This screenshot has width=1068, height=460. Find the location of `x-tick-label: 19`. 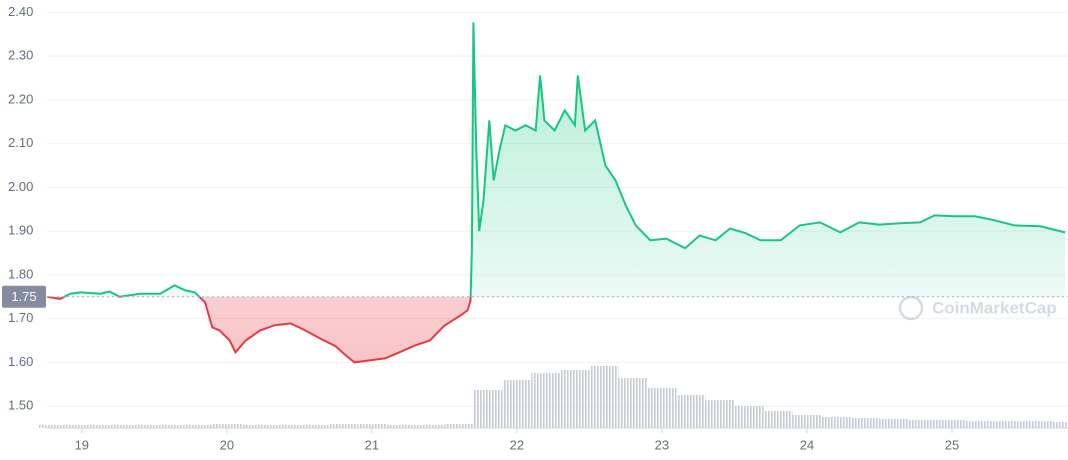

x-tick-label: 19 is located at coordinates (82, 444).